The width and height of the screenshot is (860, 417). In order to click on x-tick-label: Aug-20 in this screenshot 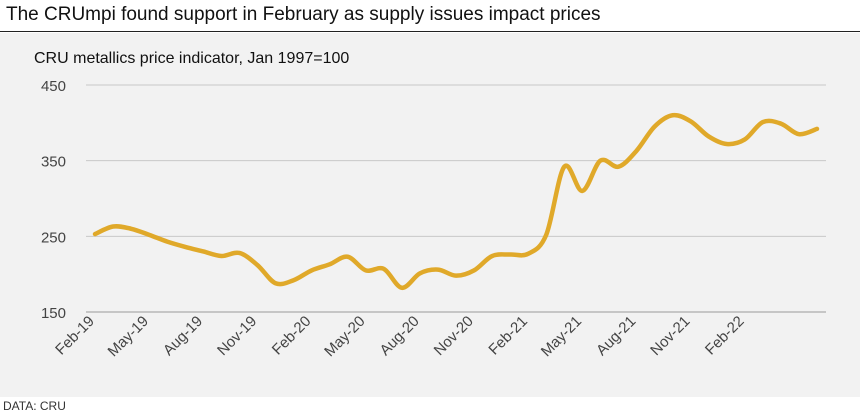, I will do `click(400, 336)`.